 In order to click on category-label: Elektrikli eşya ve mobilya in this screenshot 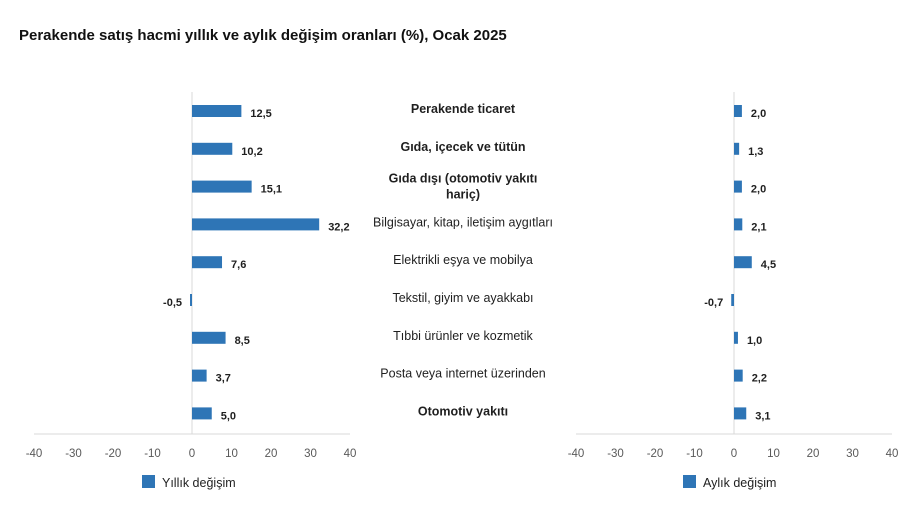, I will do `click(463, 260)`.